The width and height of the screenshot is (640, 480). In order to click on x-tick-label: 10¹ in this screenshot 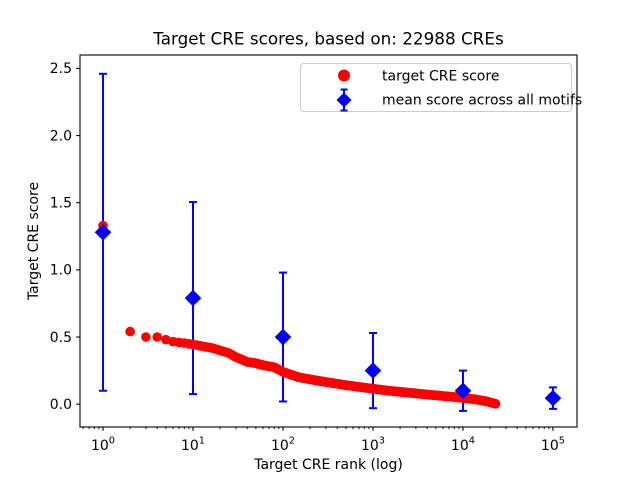, I will do `click(193, 445)`.